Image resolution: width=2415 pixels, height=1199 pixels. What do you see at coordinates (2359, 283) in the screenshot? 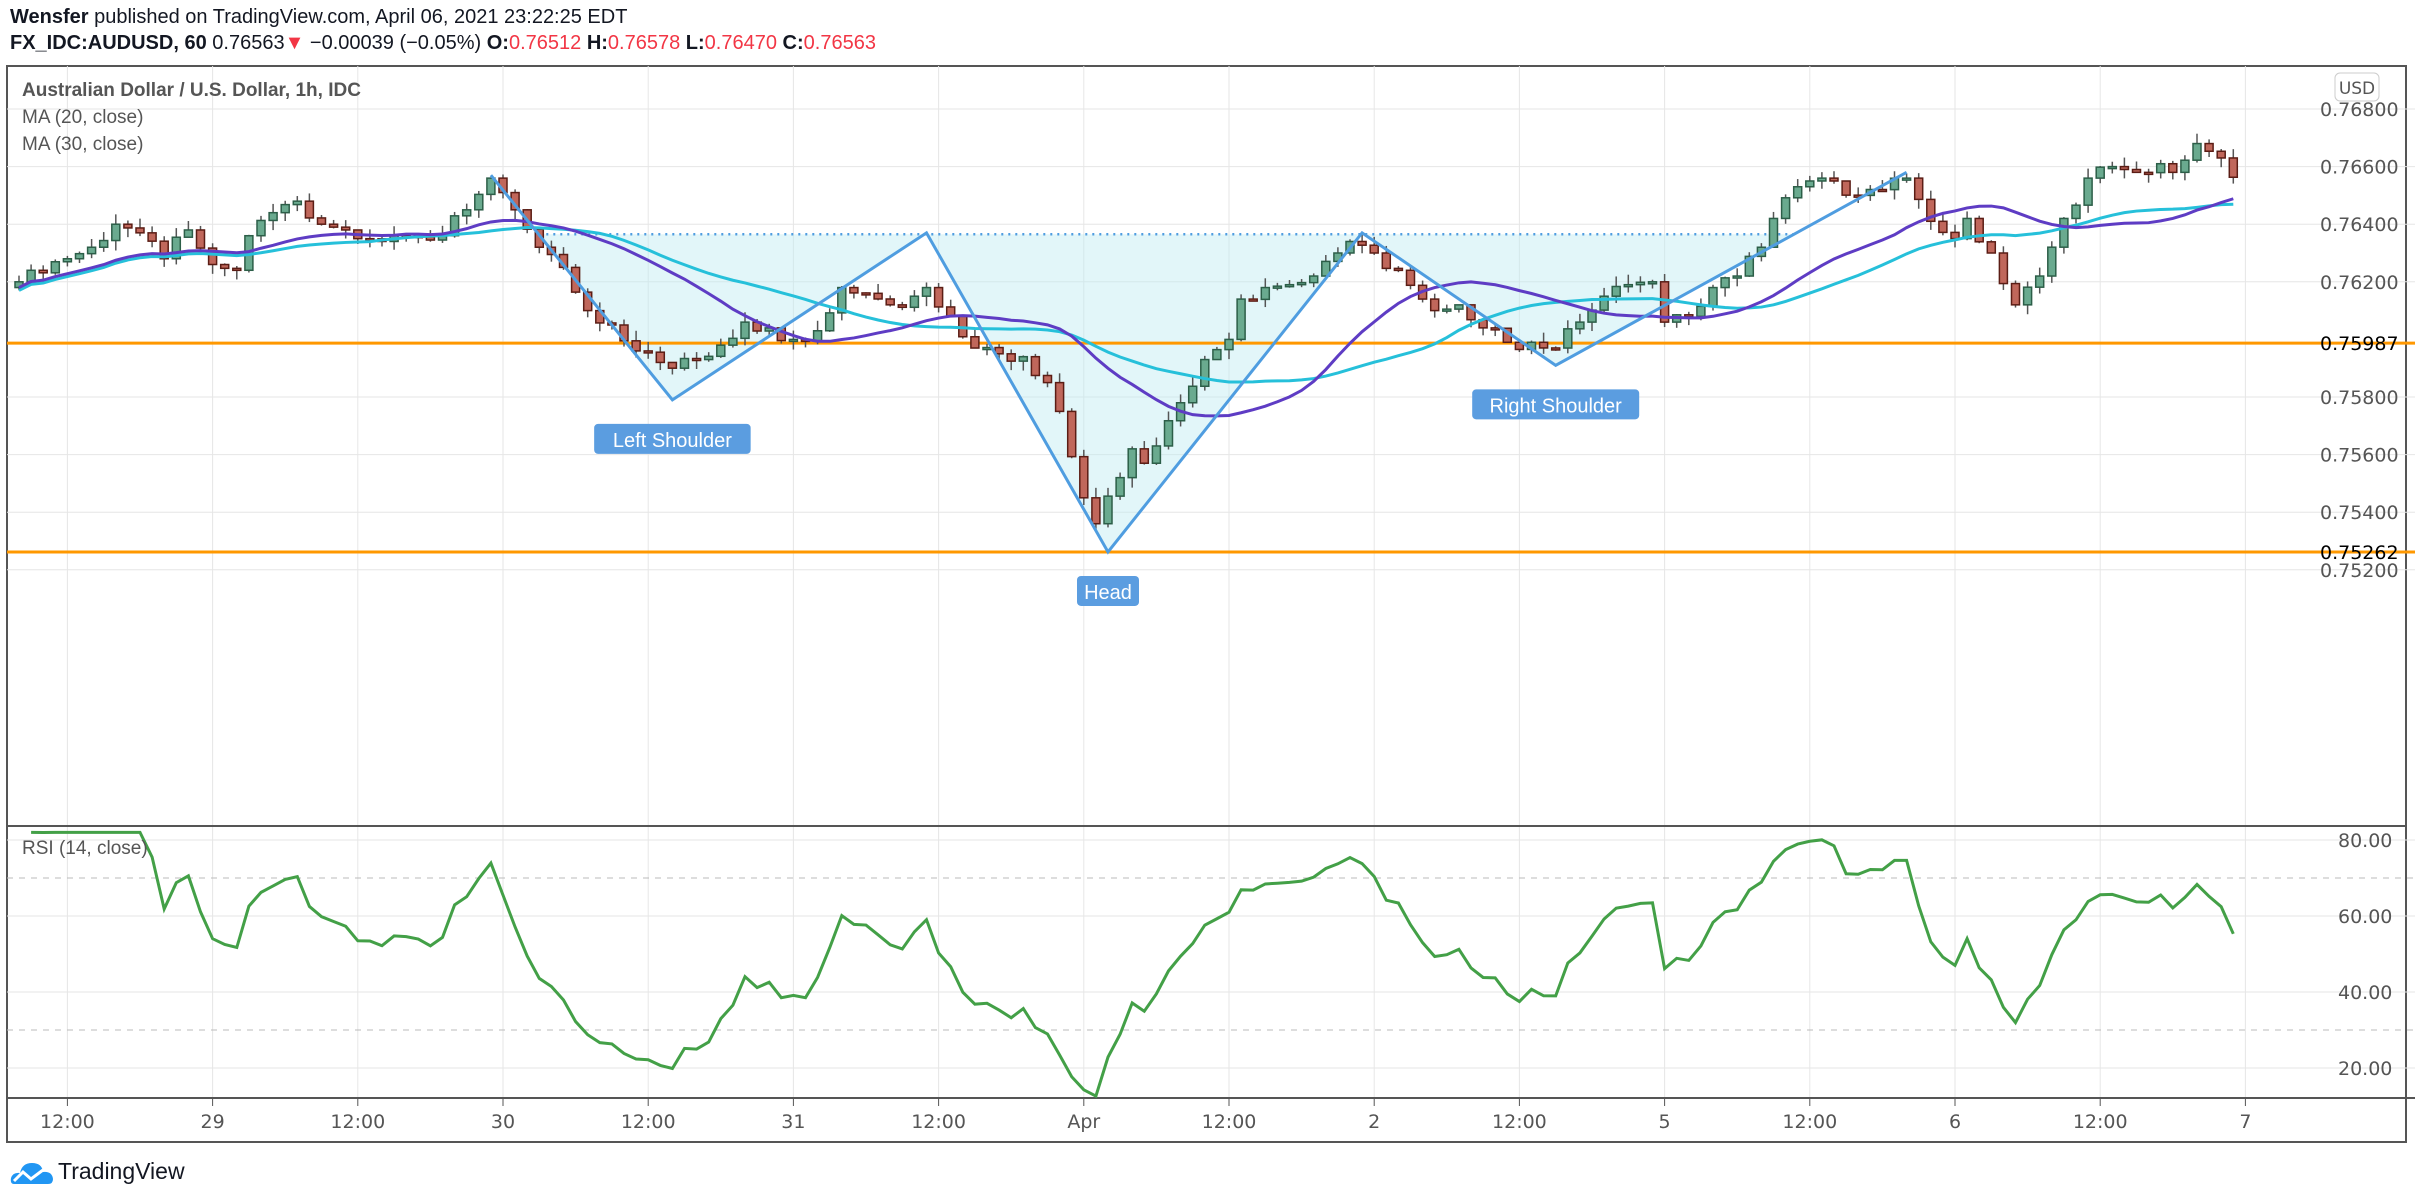
I see `price-tick-label: 0.76200` at bounding box center [2359, 283].